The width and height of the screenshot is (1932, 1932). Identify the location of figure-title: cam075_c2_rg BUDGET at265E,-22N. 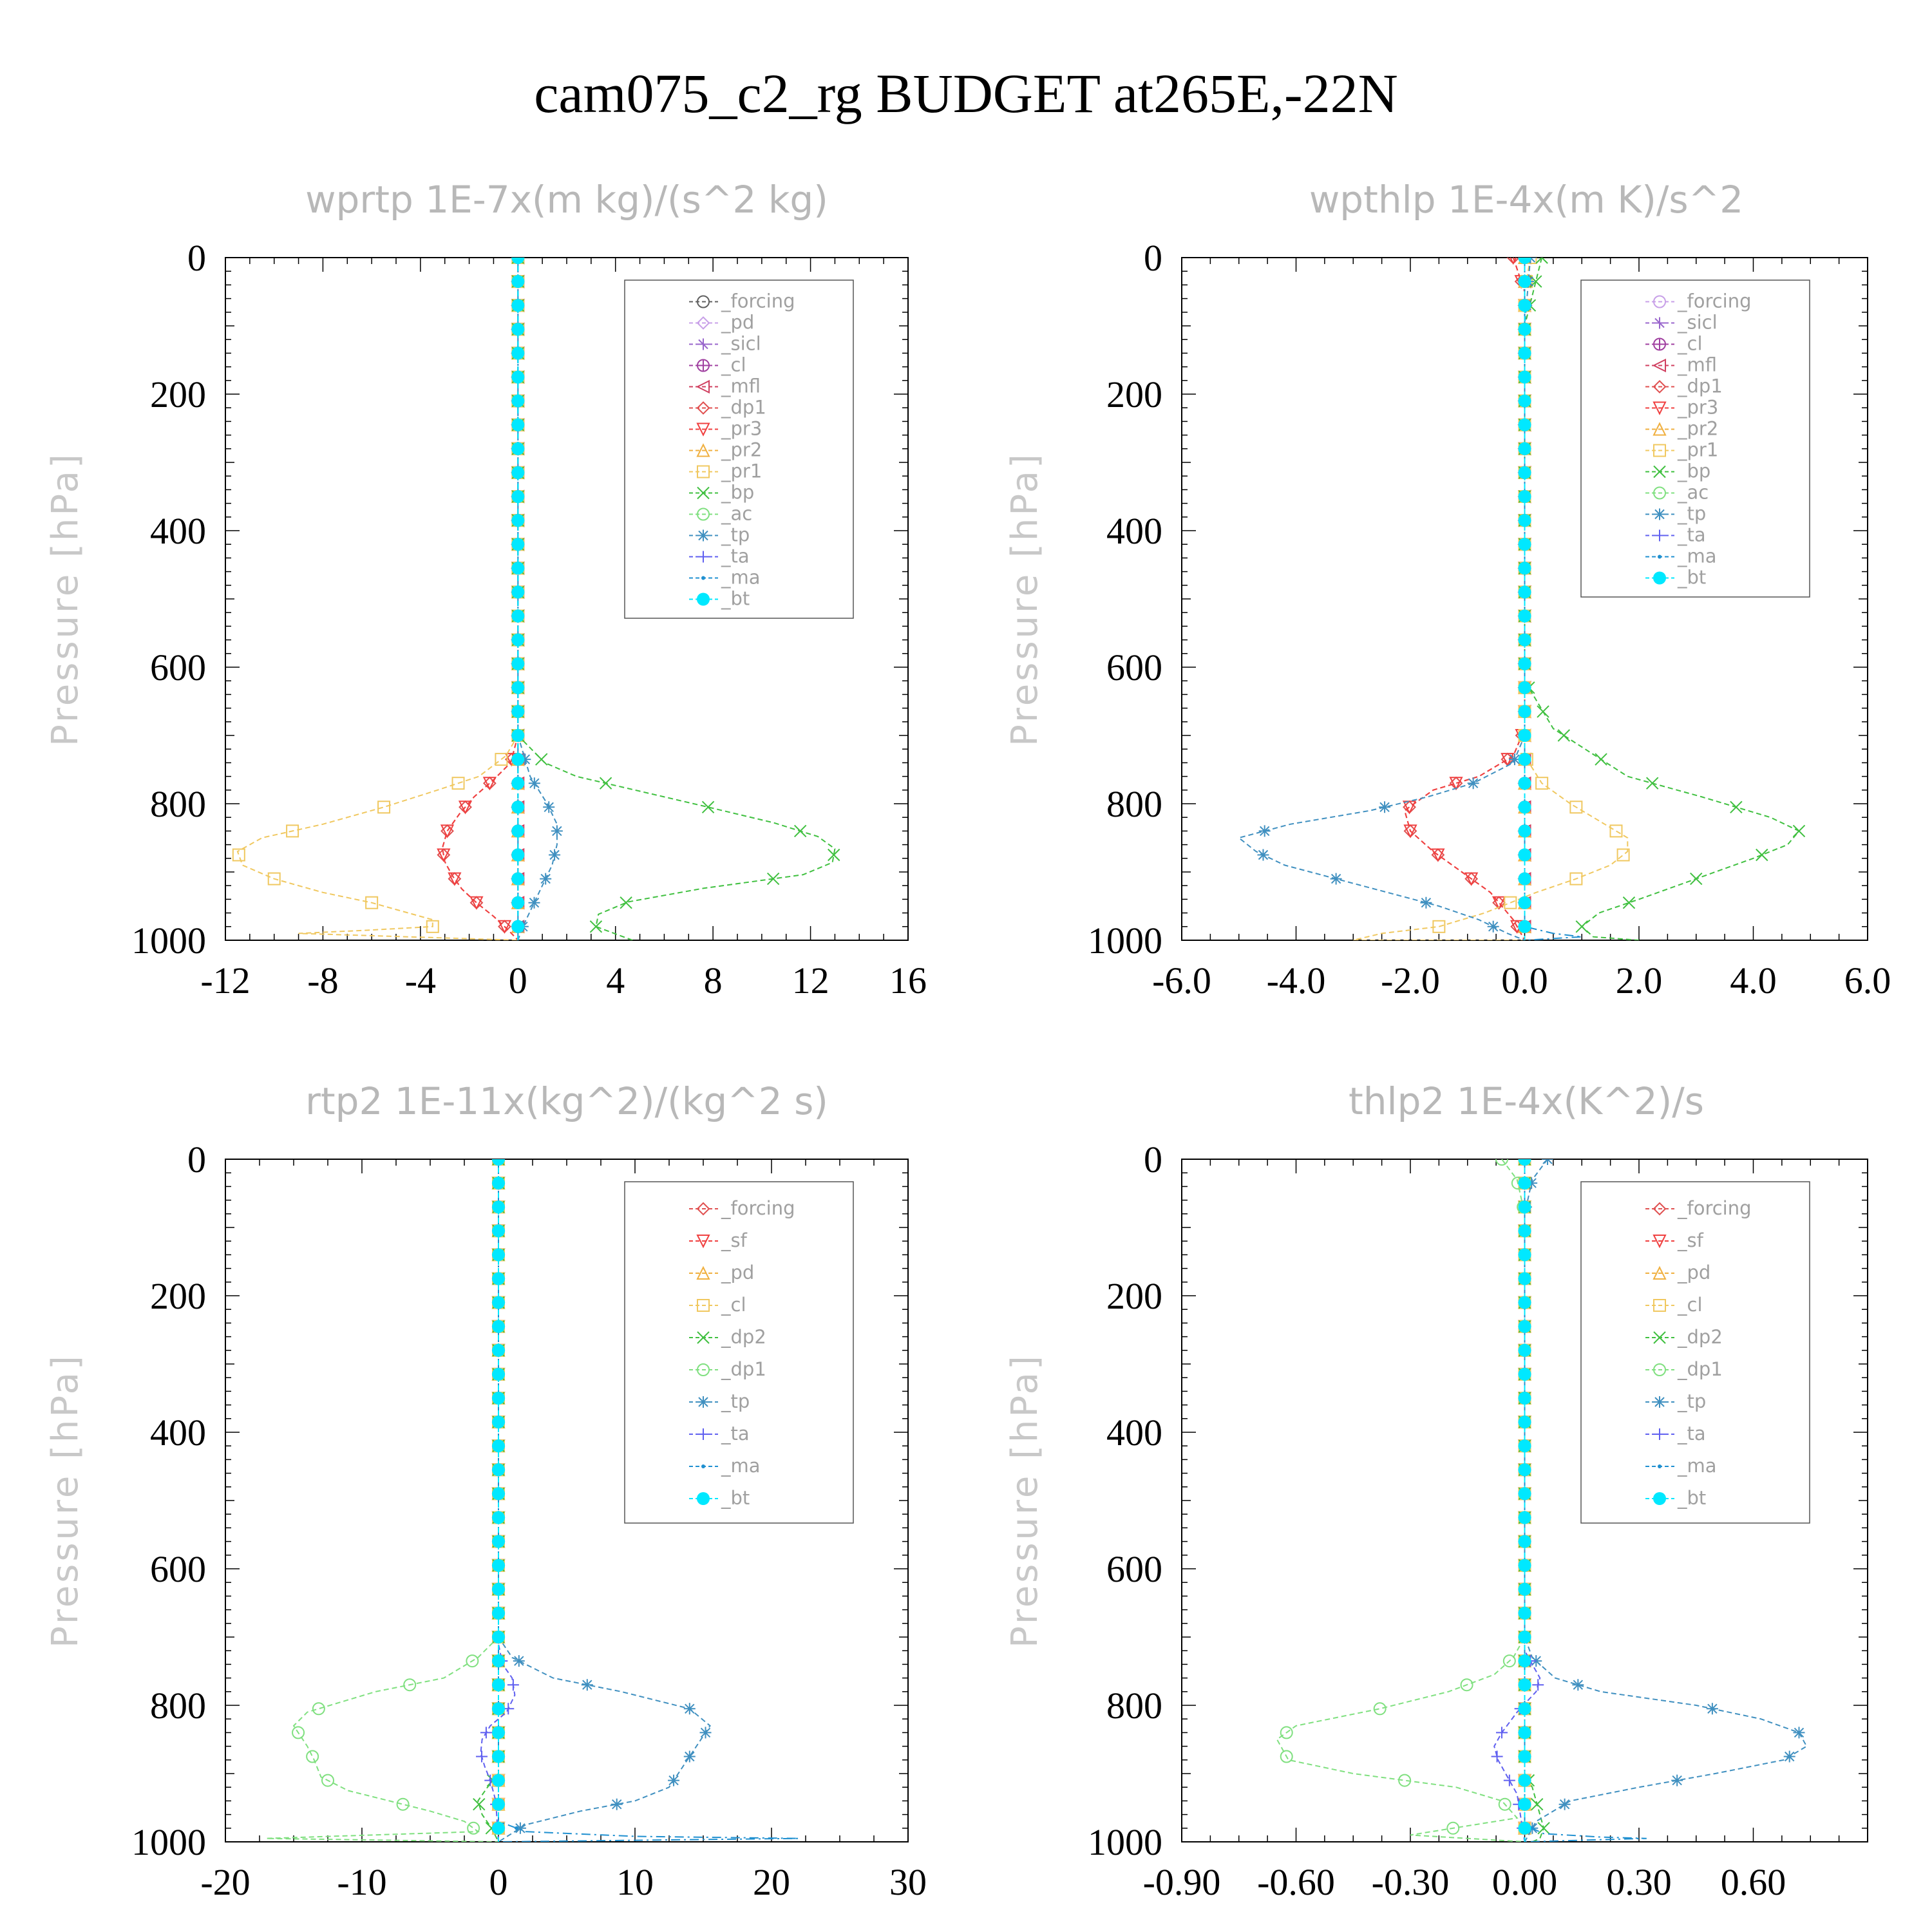
(966, 93).